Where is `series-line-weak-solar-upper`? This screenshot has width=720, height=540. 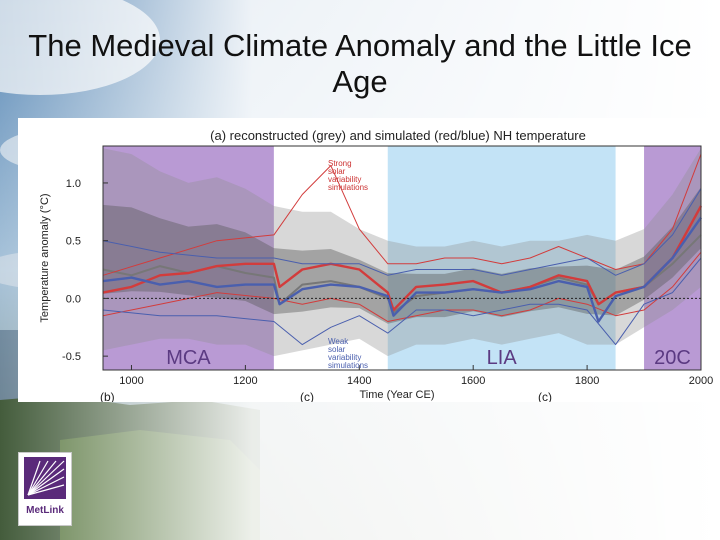
series-line-weak-solar-upper is located at coordinates (402, 232).